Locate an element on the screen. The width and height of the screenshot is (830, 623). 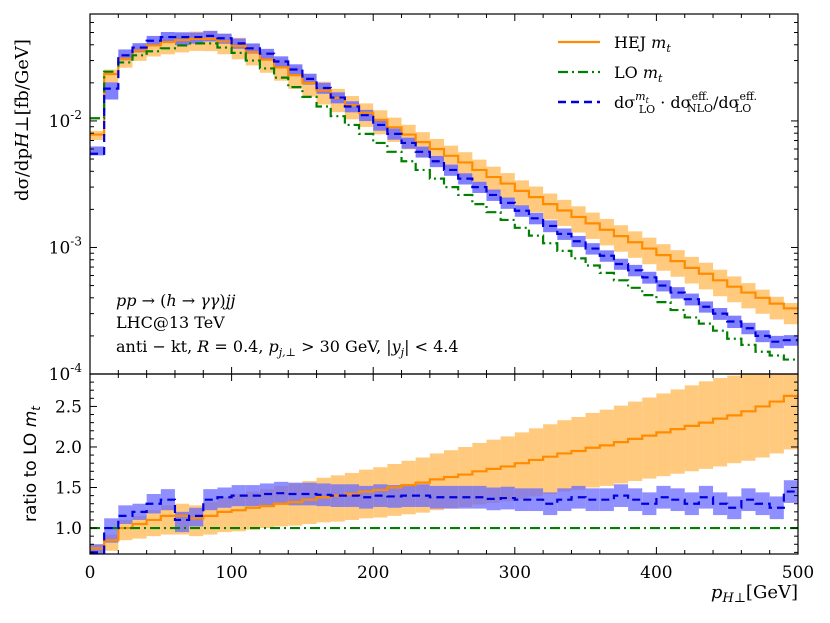
x-tick-label-200: 200 is located at coordinates (373, 573).